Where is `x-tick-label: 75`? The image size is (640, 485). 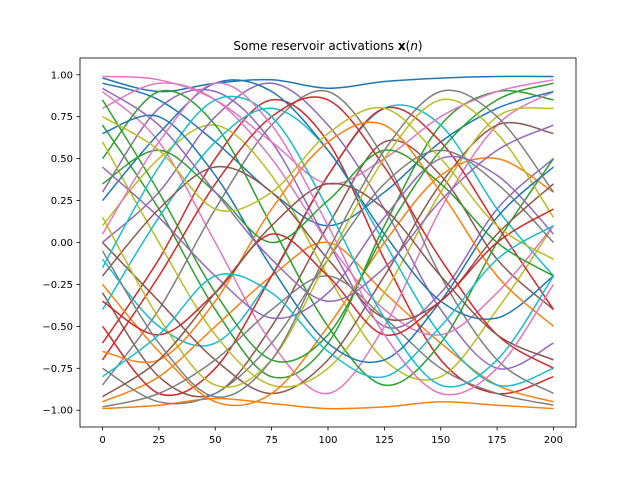
x-tick-label: 75 is located at coordinates (271, 440).